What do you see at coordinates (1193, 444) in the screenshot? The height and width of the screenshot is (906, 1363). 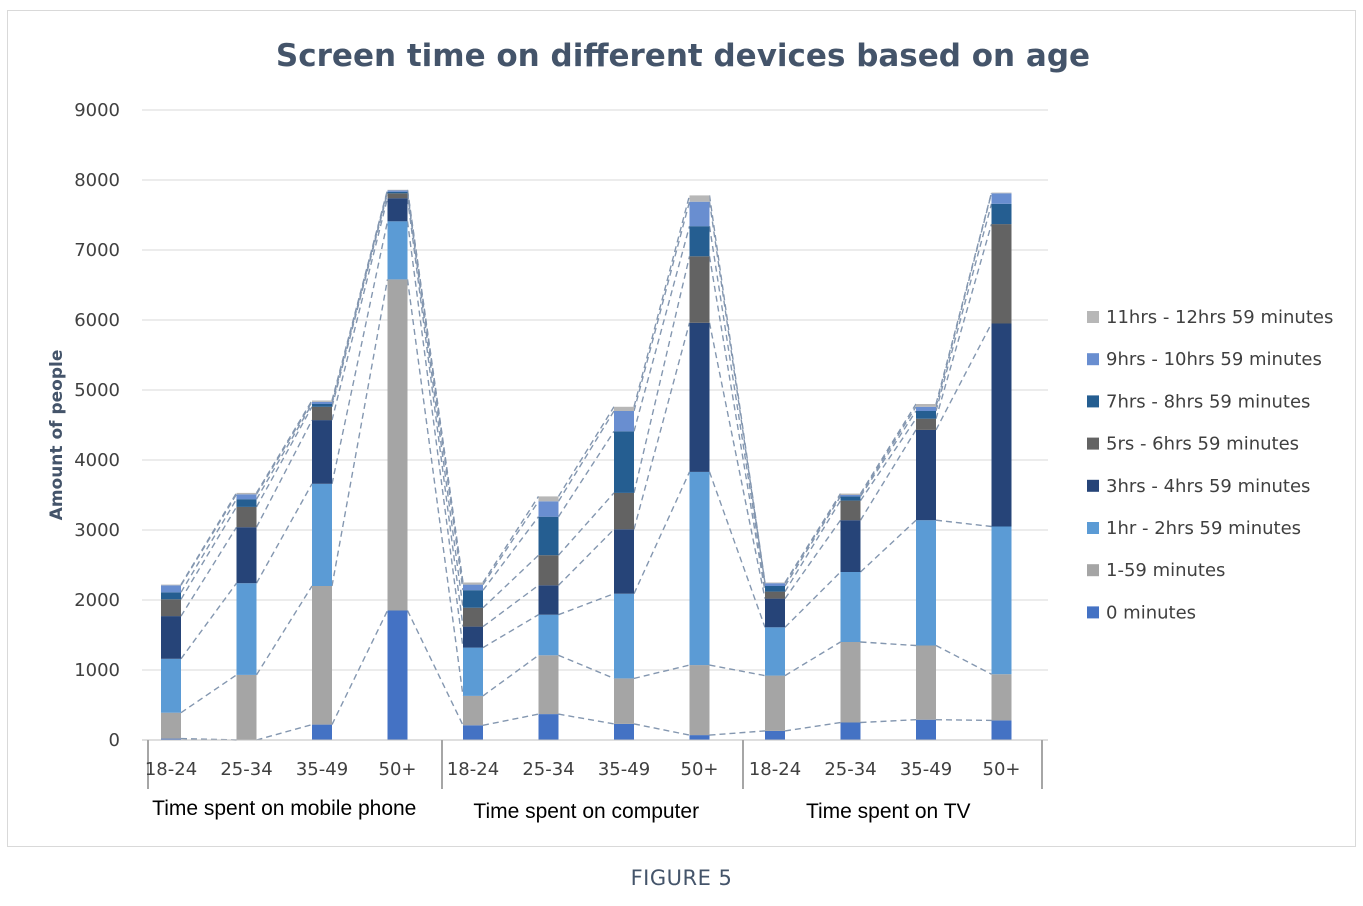 I see `legend-item: 5rs - 6hrs 59 minutes` at bounding box center [1193, 444].